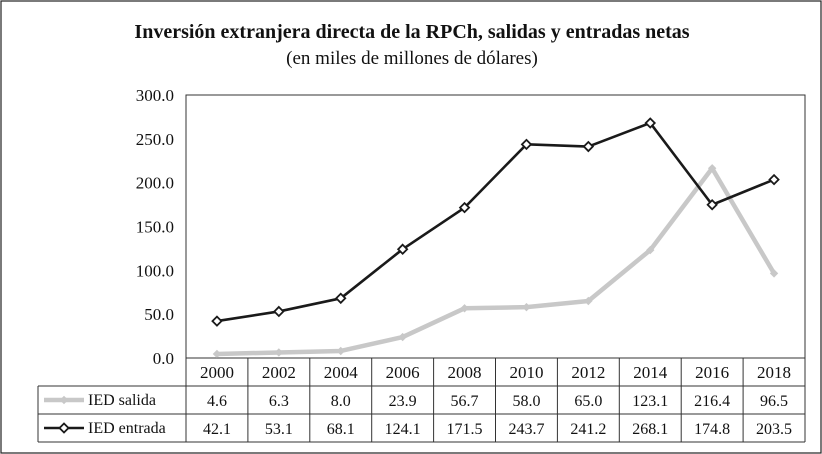 Image resolution: width=822 pixels, height=454 pixels. I want to click on data-cell: 124.1, so click(403, 429).